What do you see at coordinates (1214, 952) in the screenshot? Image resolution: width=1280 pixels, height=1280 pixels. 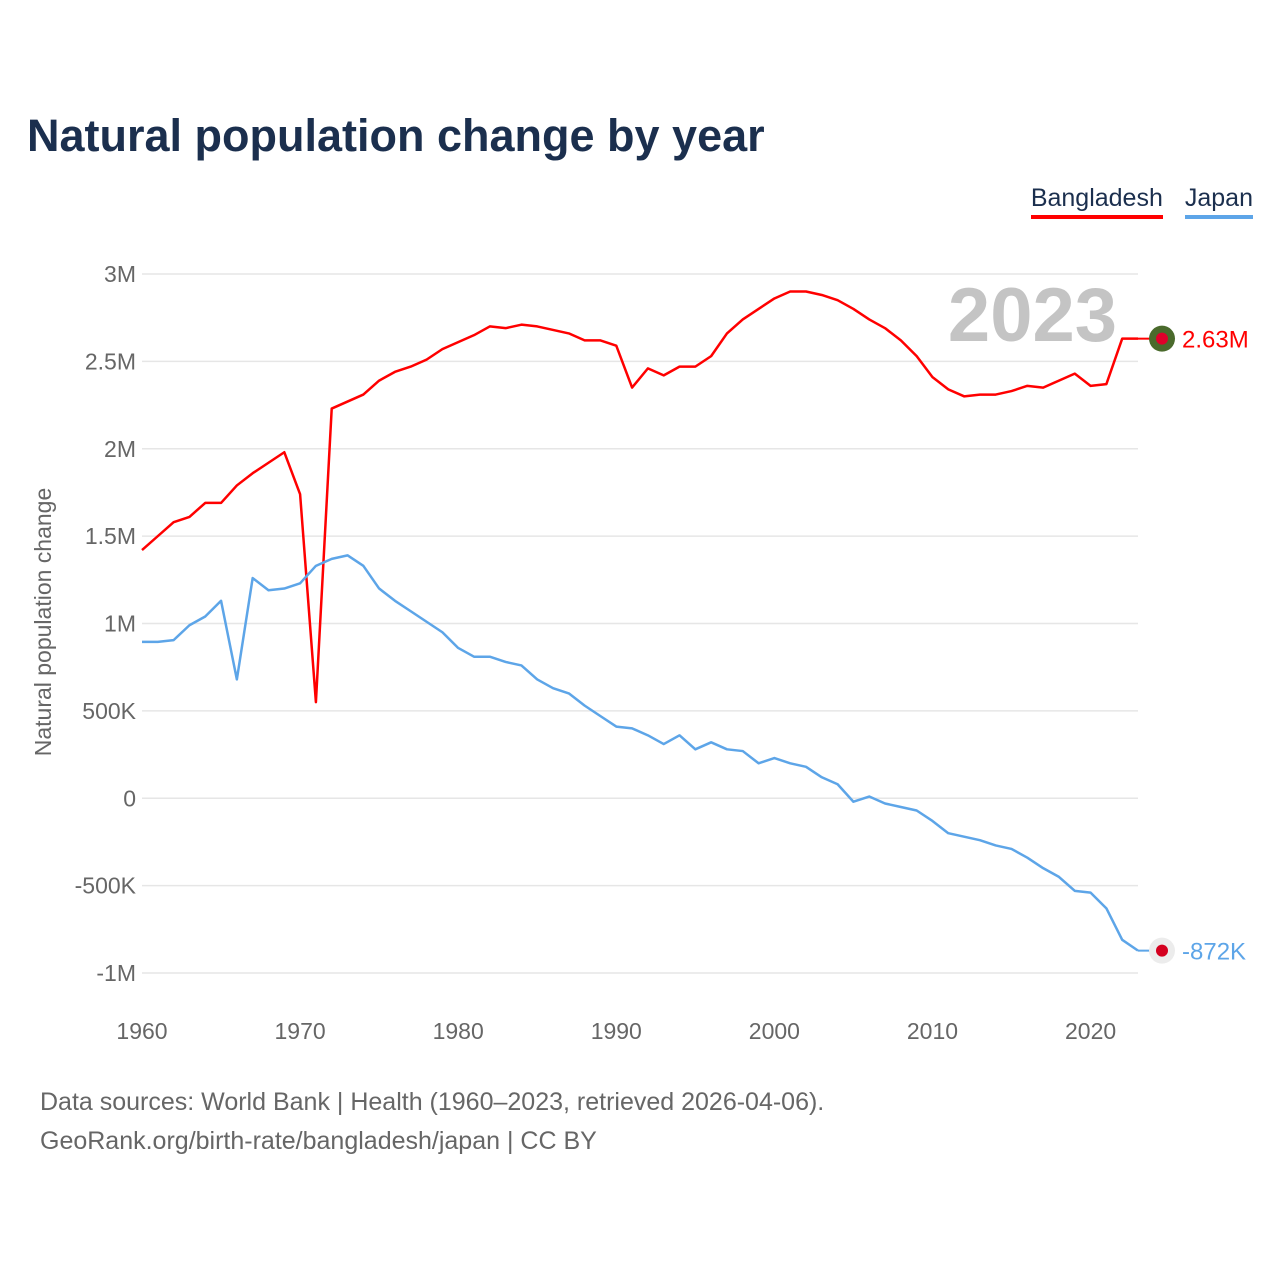 I see `end-value-label: -872K` at bounding box center [1214, 952].